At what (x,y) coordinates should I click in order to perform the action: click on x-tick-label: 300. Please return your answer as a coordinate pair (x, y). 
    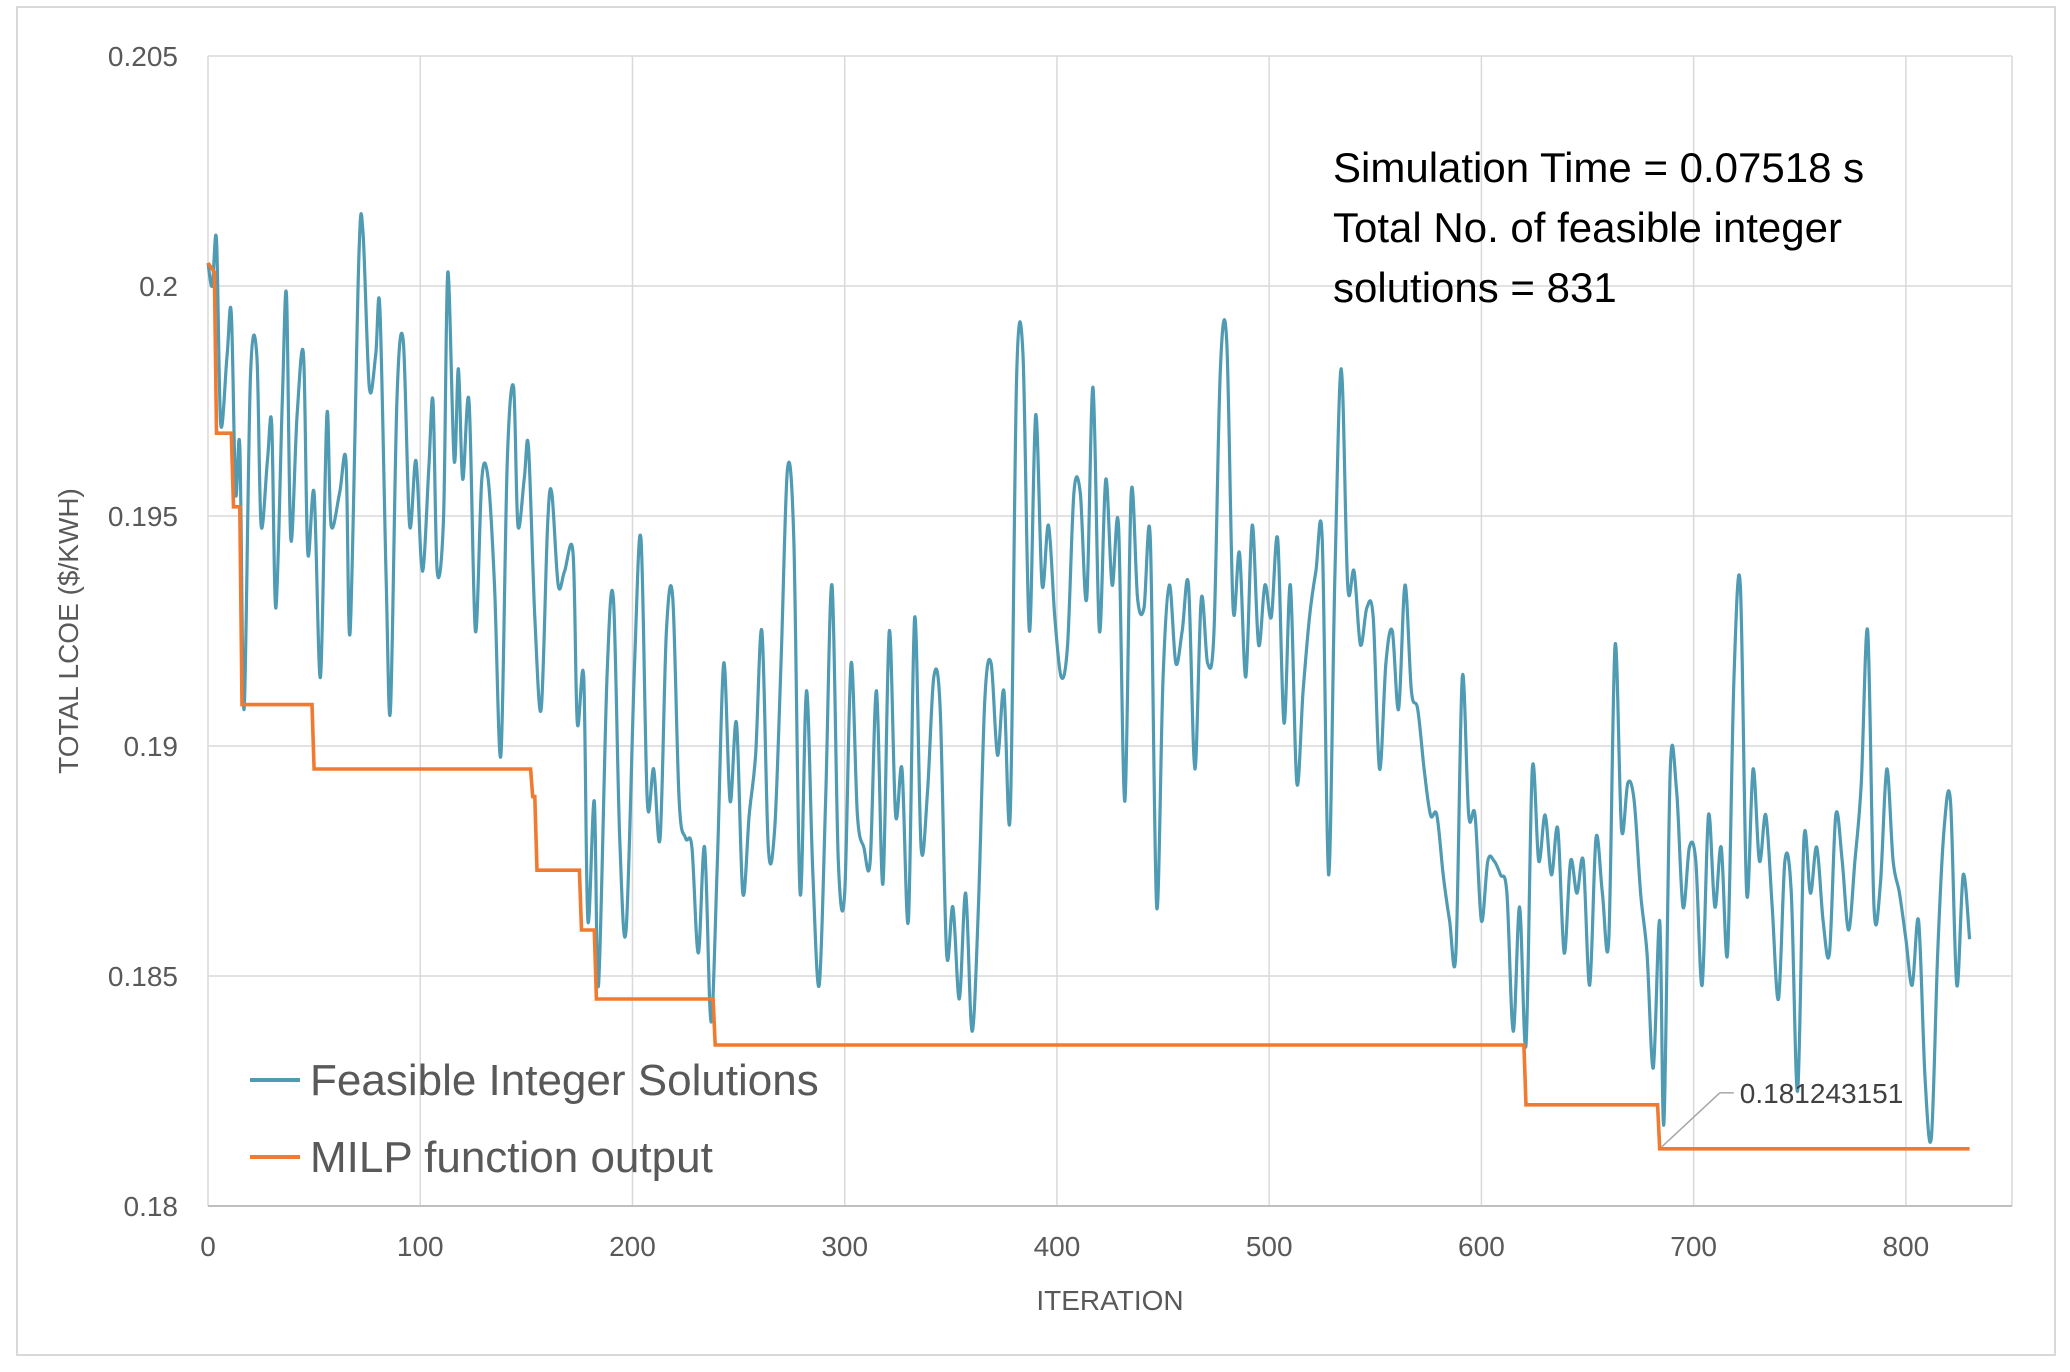
    Looking at the image, I should click on (844, 1246).